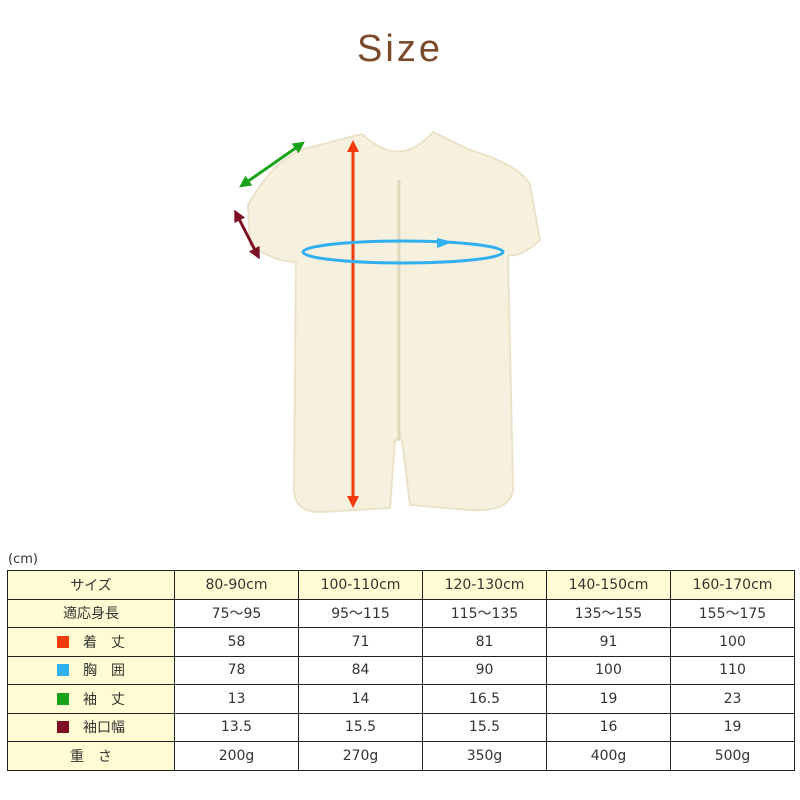 The height and width of the screenshot is (800, 800). Describe the element at coordinates (608, 585) in the screenshot. I see `header-cell: 140-150cm` at that location.